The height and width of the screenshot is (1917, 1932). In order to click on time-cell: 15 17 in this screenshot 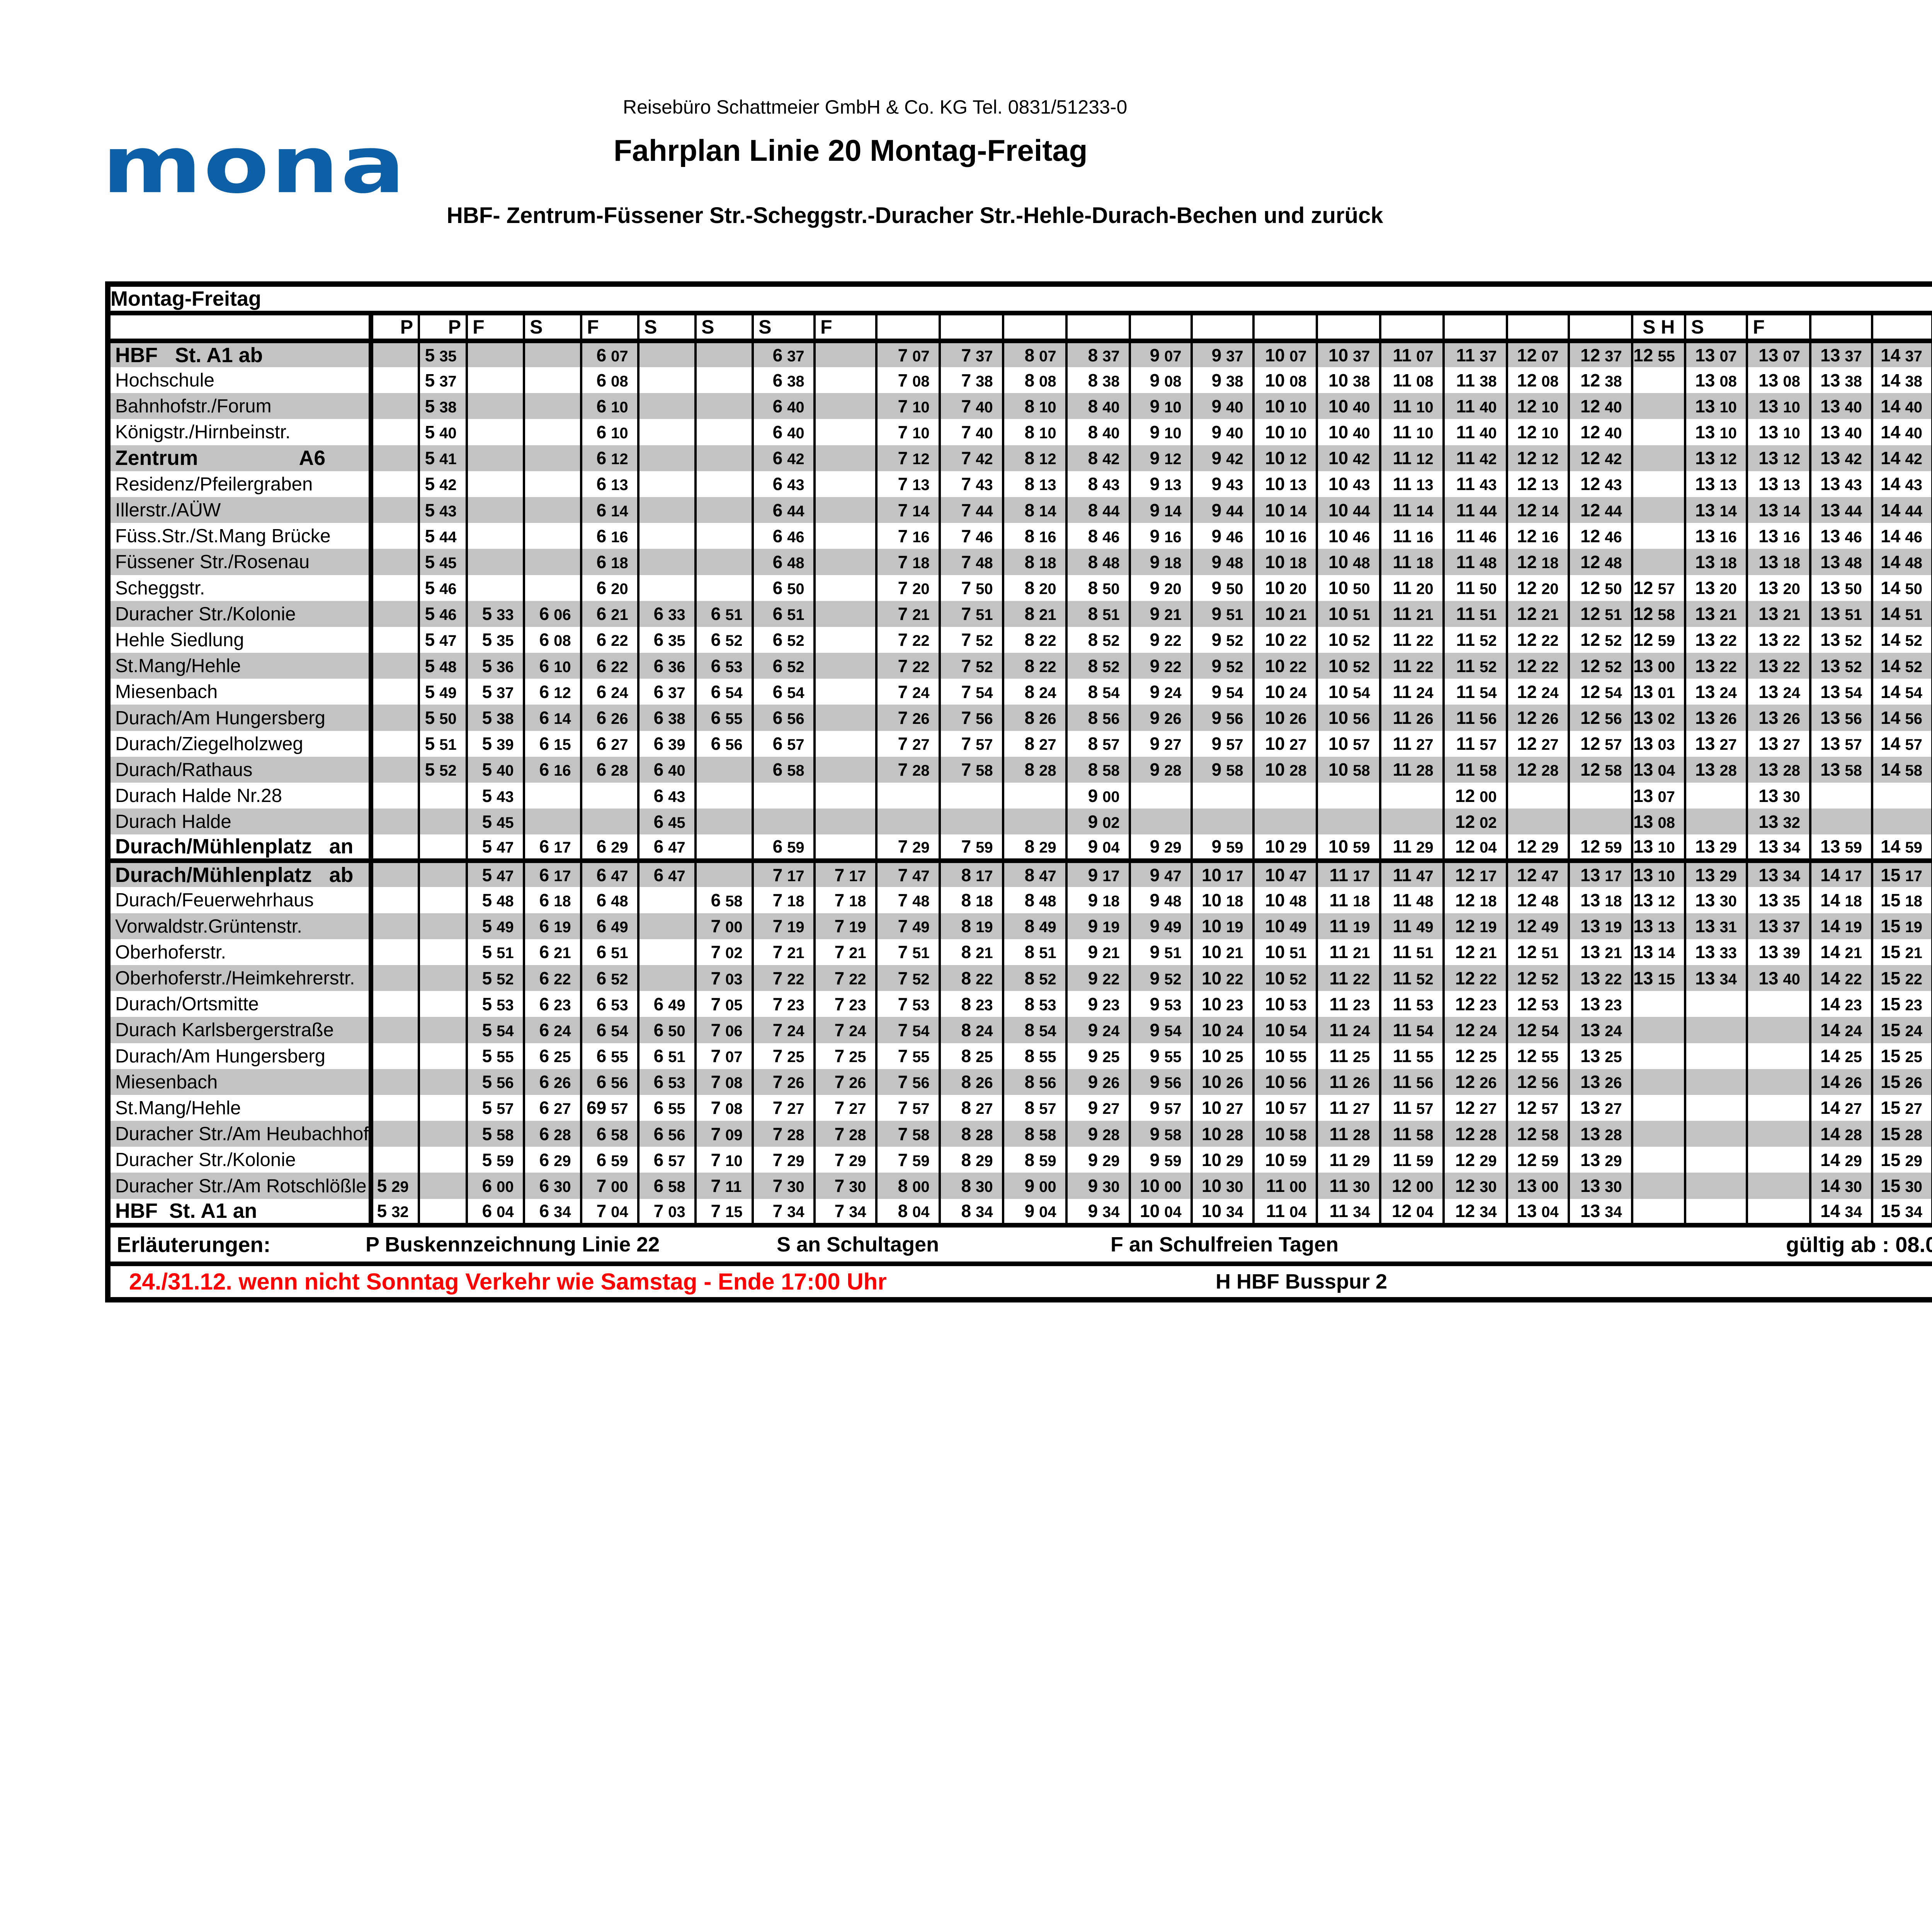, I will do `click(1901, 874)`.